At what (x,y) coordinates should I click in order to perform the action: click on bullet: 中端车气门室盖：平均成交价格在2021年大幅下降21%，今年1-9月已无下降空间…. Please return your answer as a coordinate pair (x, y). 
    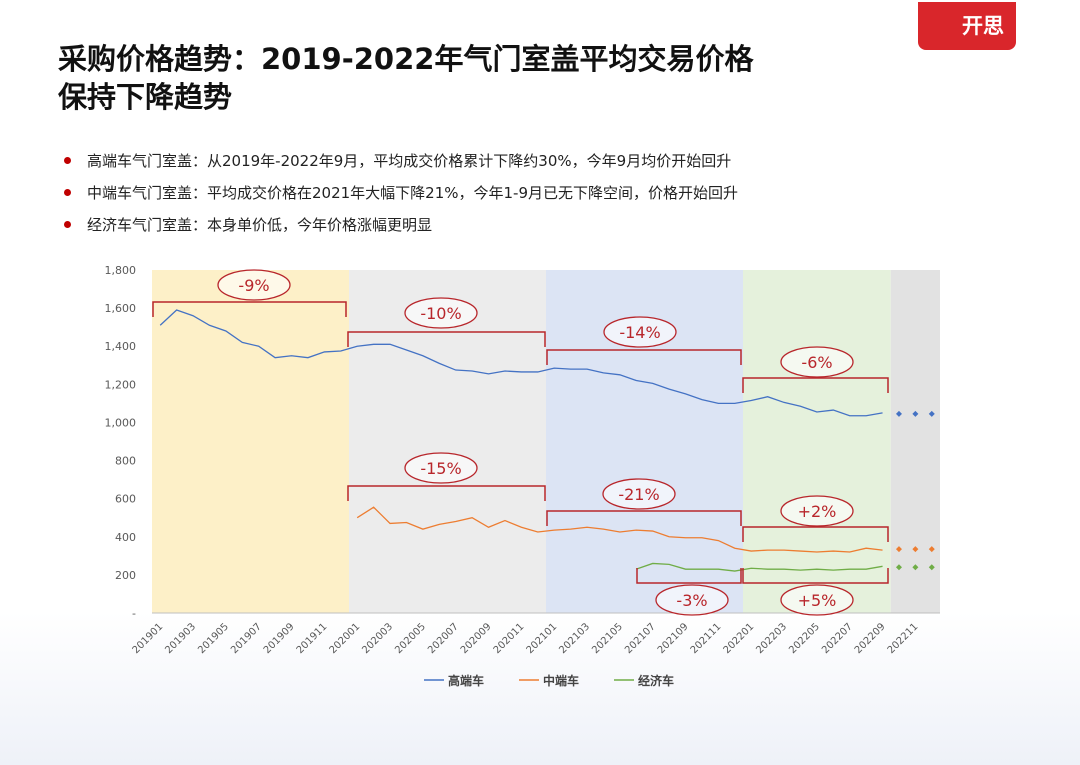
    Looking at the image, I should click on (400, 193).